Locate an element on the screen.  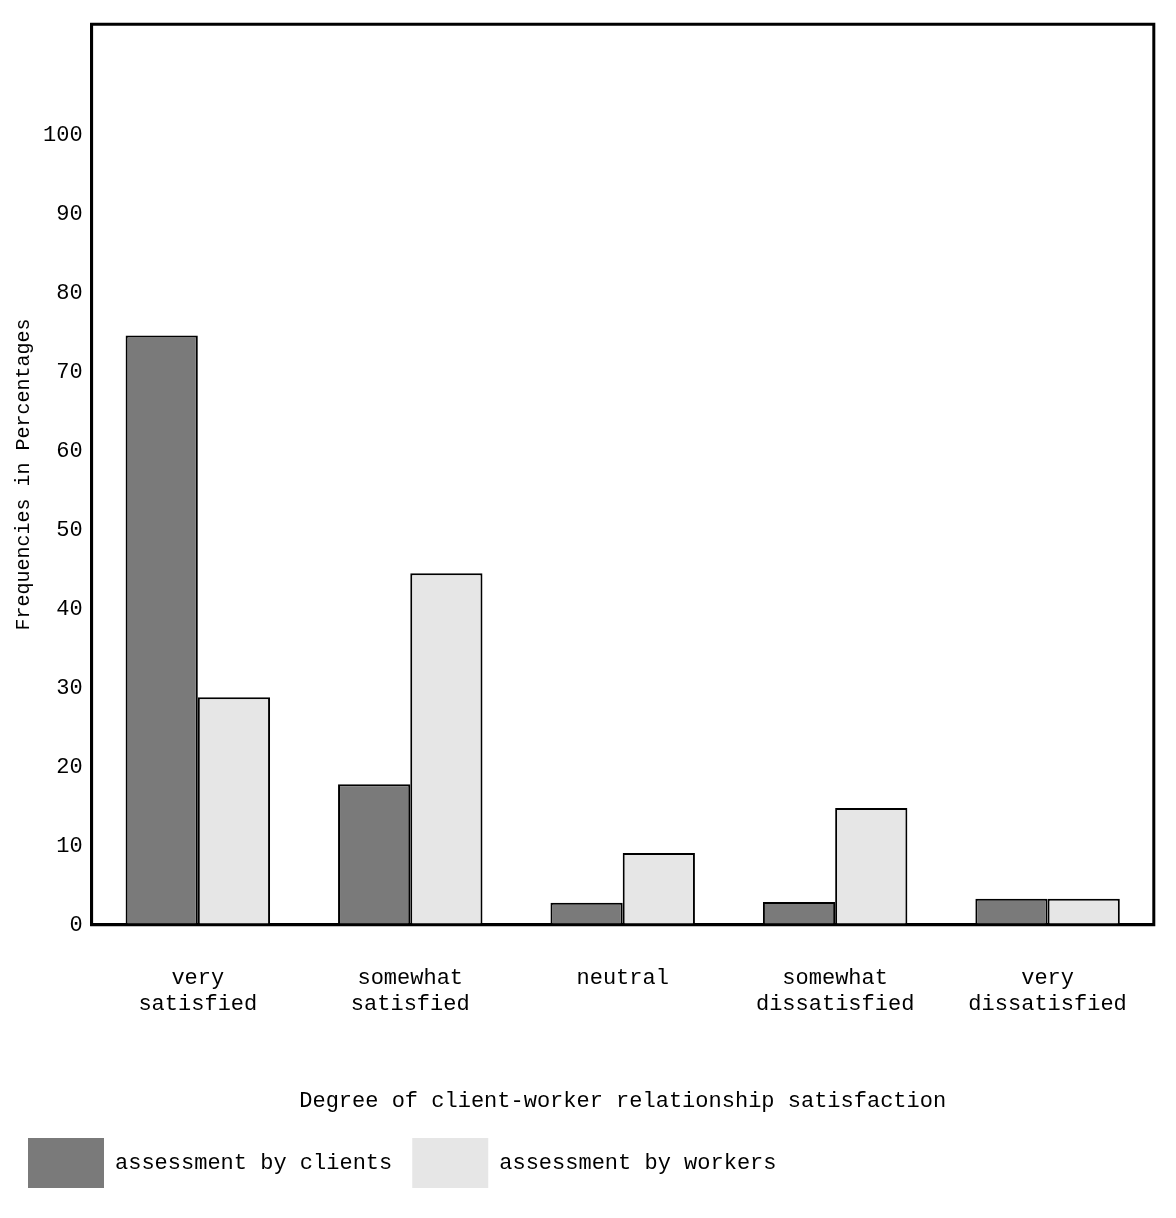
x-tick-label: somewhat satisfied is located at coordinates (410, 991).